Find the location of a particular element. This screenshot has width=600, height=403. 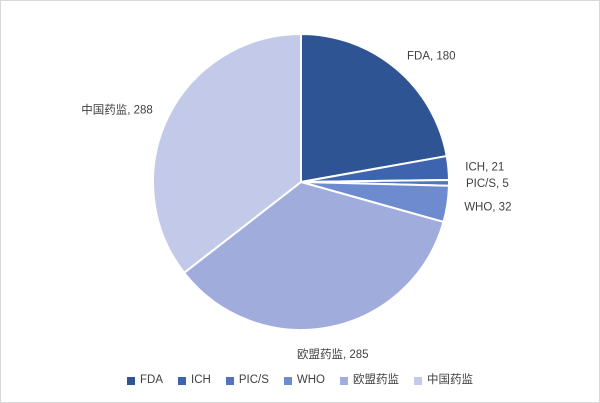

legend-item-who: WHO is located at coordinates (304, 380).